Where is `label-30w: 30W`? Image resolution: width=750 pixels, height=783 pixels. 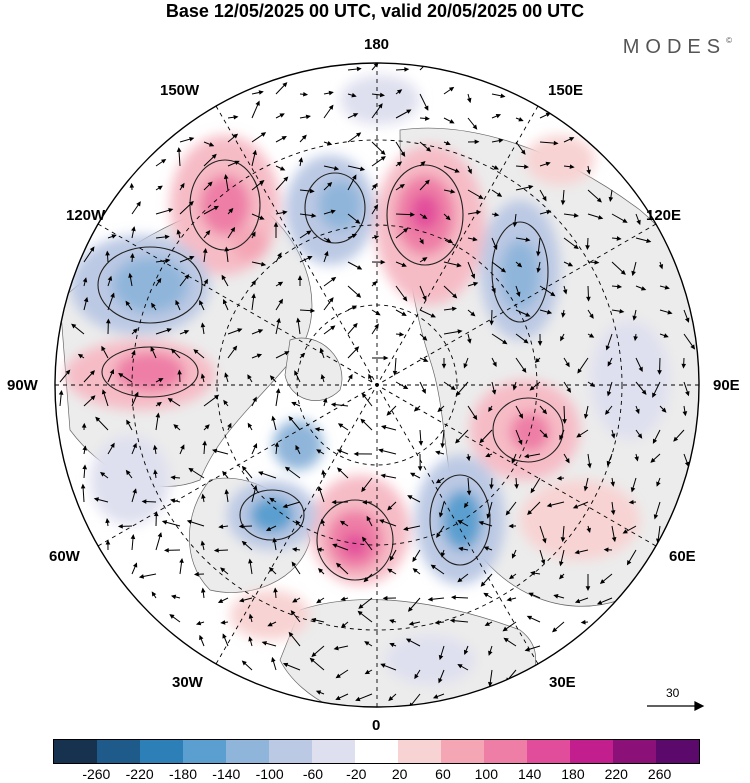
label-30w: 30W is located at coordinates (187, 682).